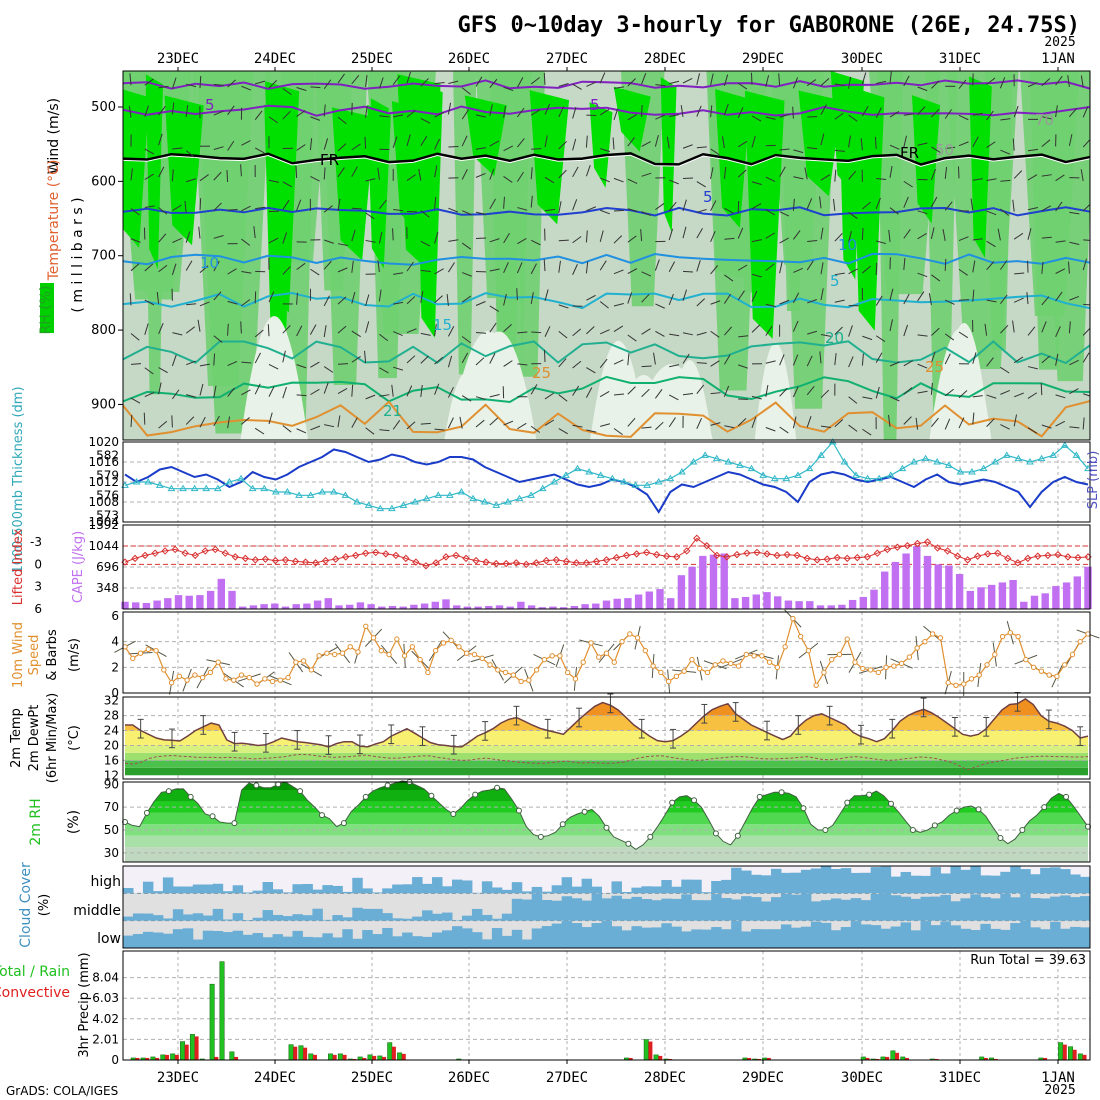  Describe the element at coordinates (372, 1078) in the screenshot. I see `date-label-bottom: 25DEC` at that location.